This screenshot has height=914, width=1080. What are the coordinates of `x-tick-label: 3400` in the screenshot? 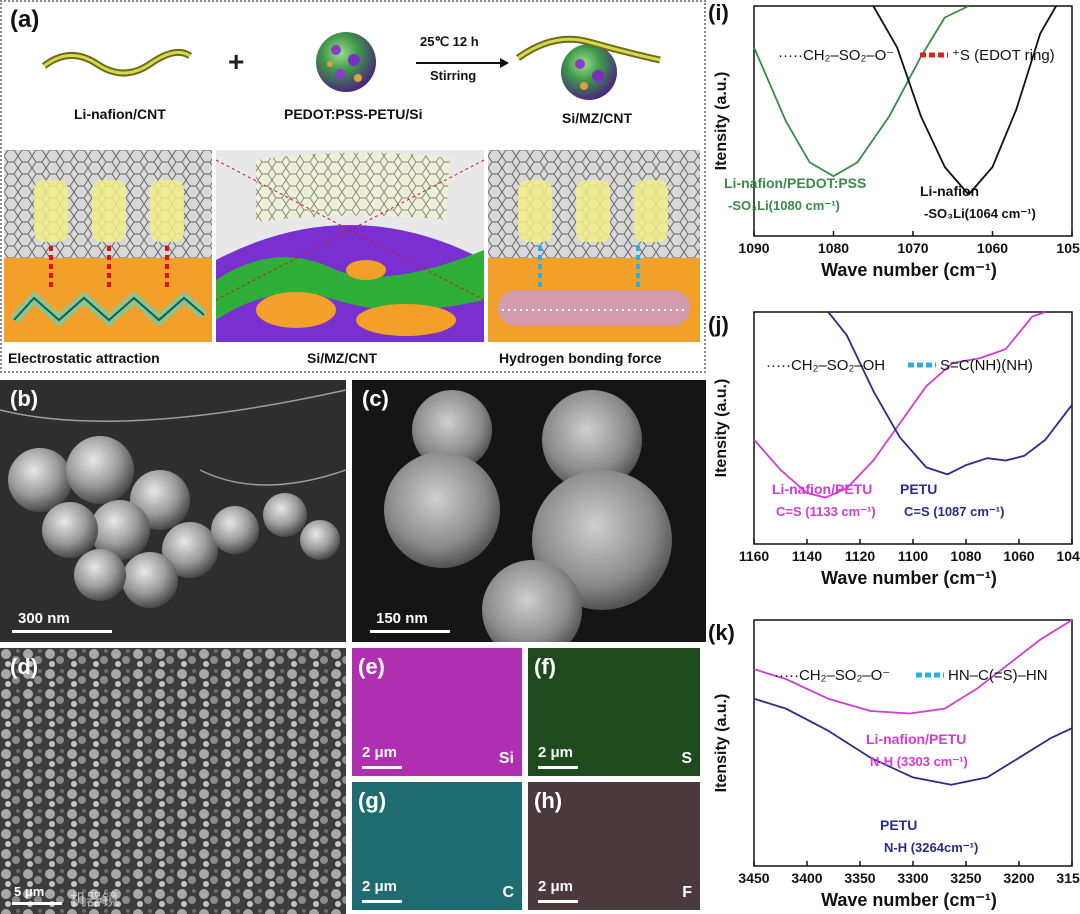 It's located at (806, 878).